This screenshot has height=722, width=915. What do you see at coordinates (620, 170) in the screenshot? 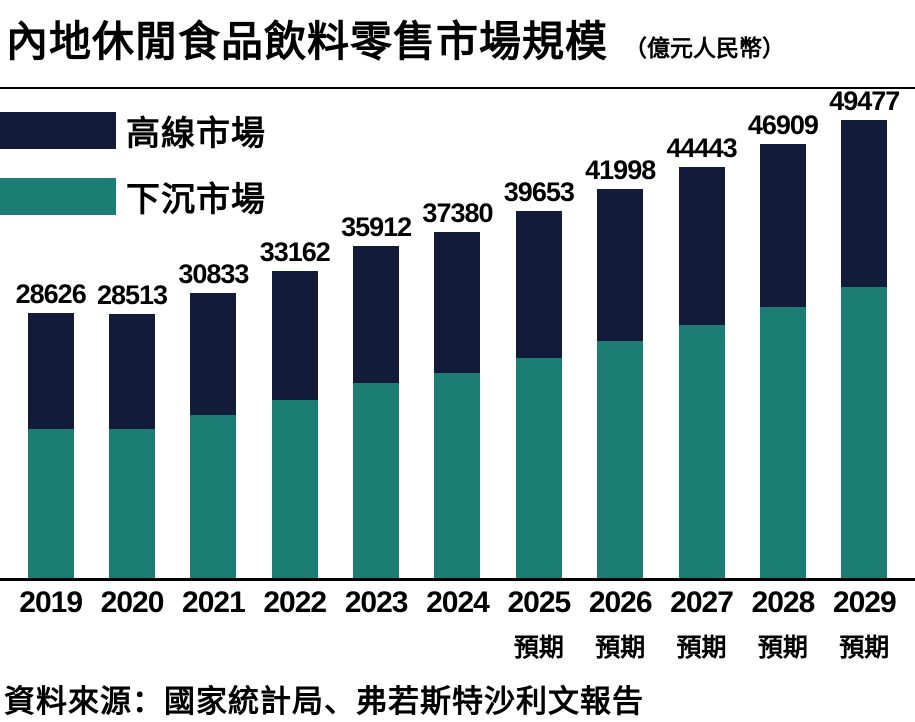
I see `bar-total-label: 41998` at bounding box center [620, 170].